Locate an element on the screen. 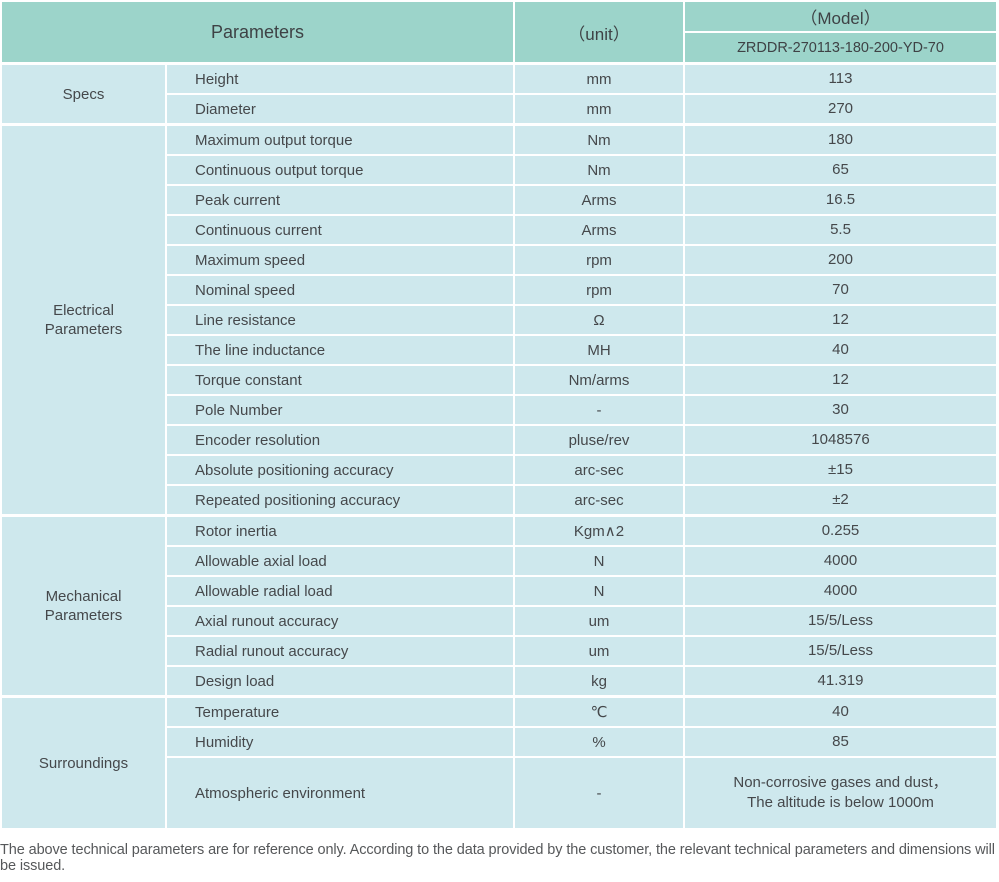 The image size is (999, 882). param-name-cell: Allowable radial load is located at coordinates (340, 591).